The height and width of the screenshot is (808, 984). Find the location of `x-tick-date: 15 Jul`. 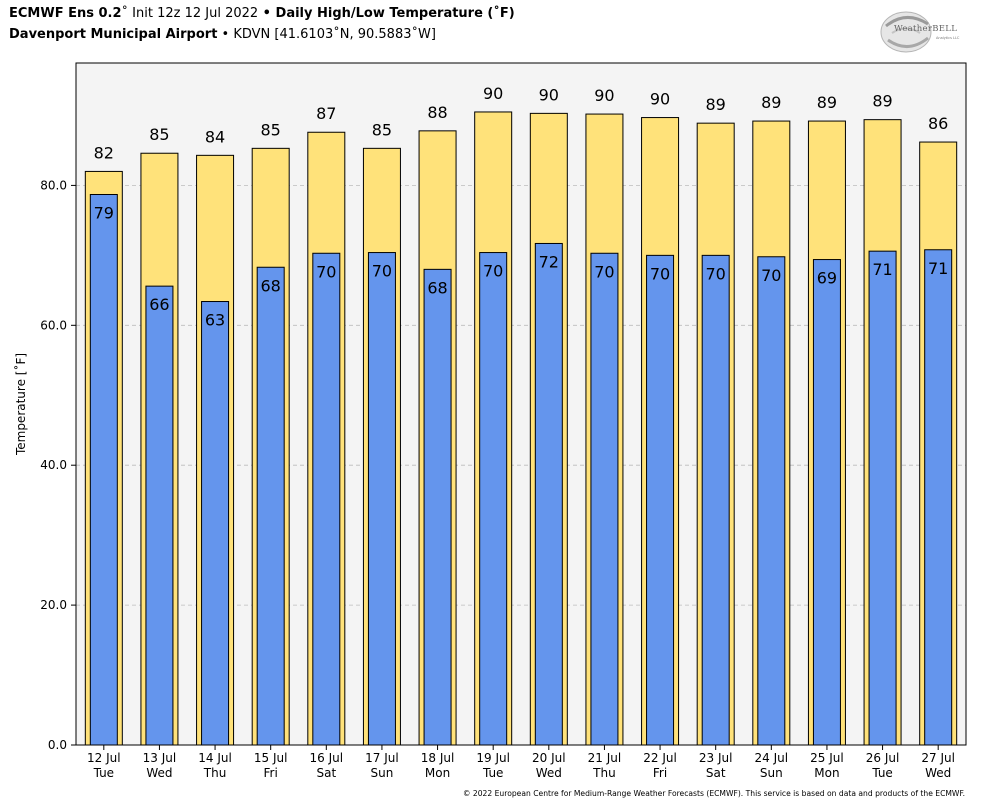

x-tick-date: 15 Jul is located at coordinates (271, 758).